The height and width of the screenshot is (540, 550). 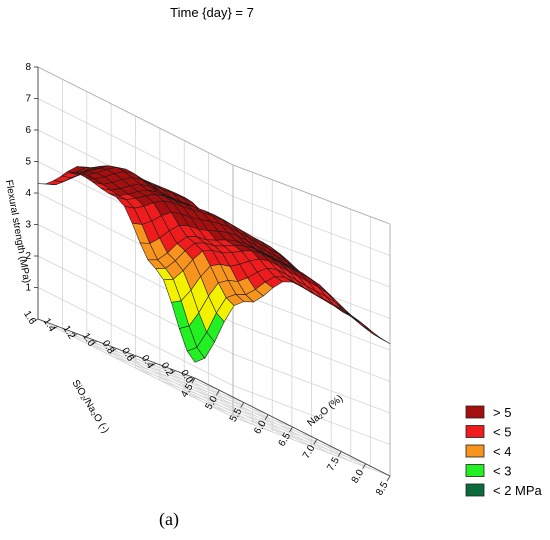 I want to click on legend: > 5 < 5 < 4 < 3 < 2 MPa, so click(x=504, y=451).